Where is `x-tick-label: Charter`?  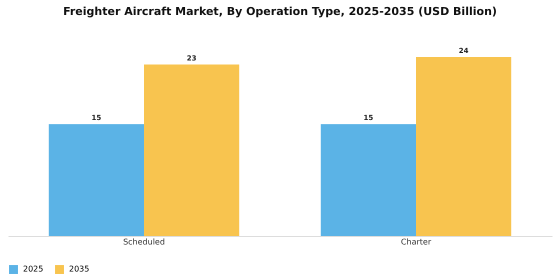 x-tick-label: Charter is located at coordinates (416, 242).